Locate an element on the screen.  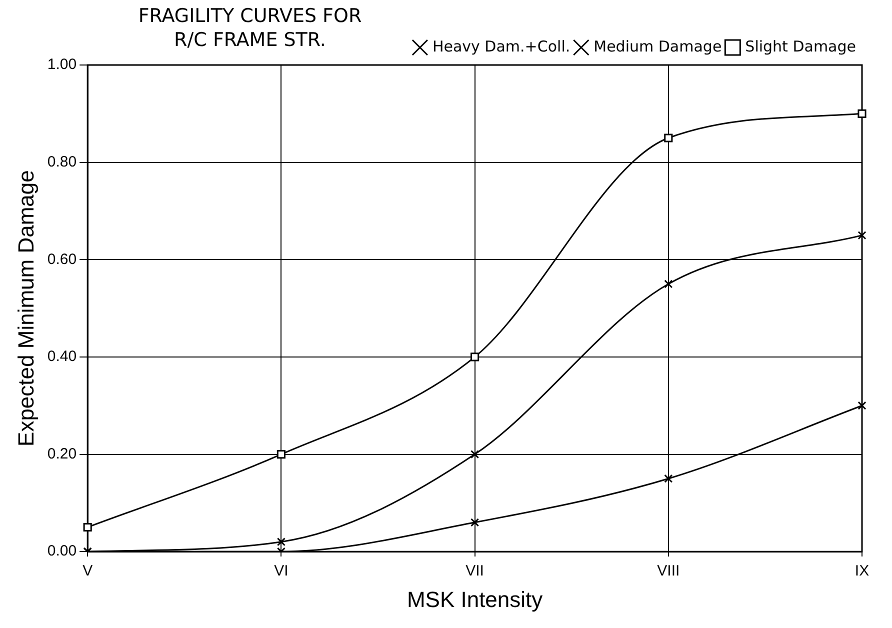
y-tick-label: 0.40 is located at coordinates (62, 357).